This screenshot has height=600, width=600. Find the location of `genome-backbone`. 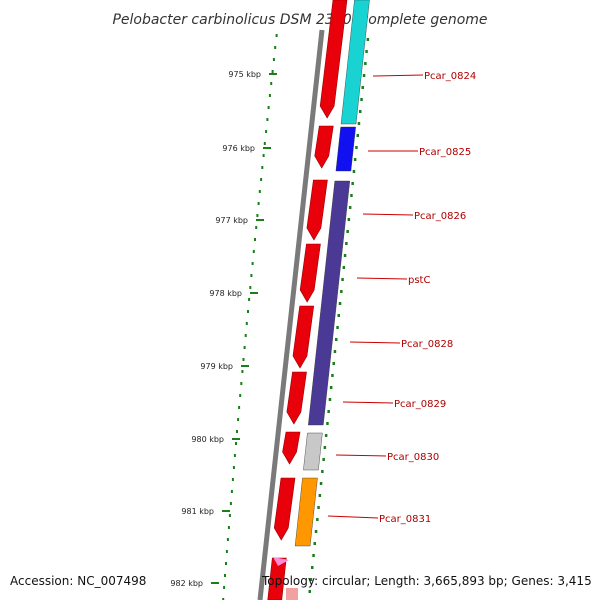

genome-backbone is located at coordinates (291, 314).